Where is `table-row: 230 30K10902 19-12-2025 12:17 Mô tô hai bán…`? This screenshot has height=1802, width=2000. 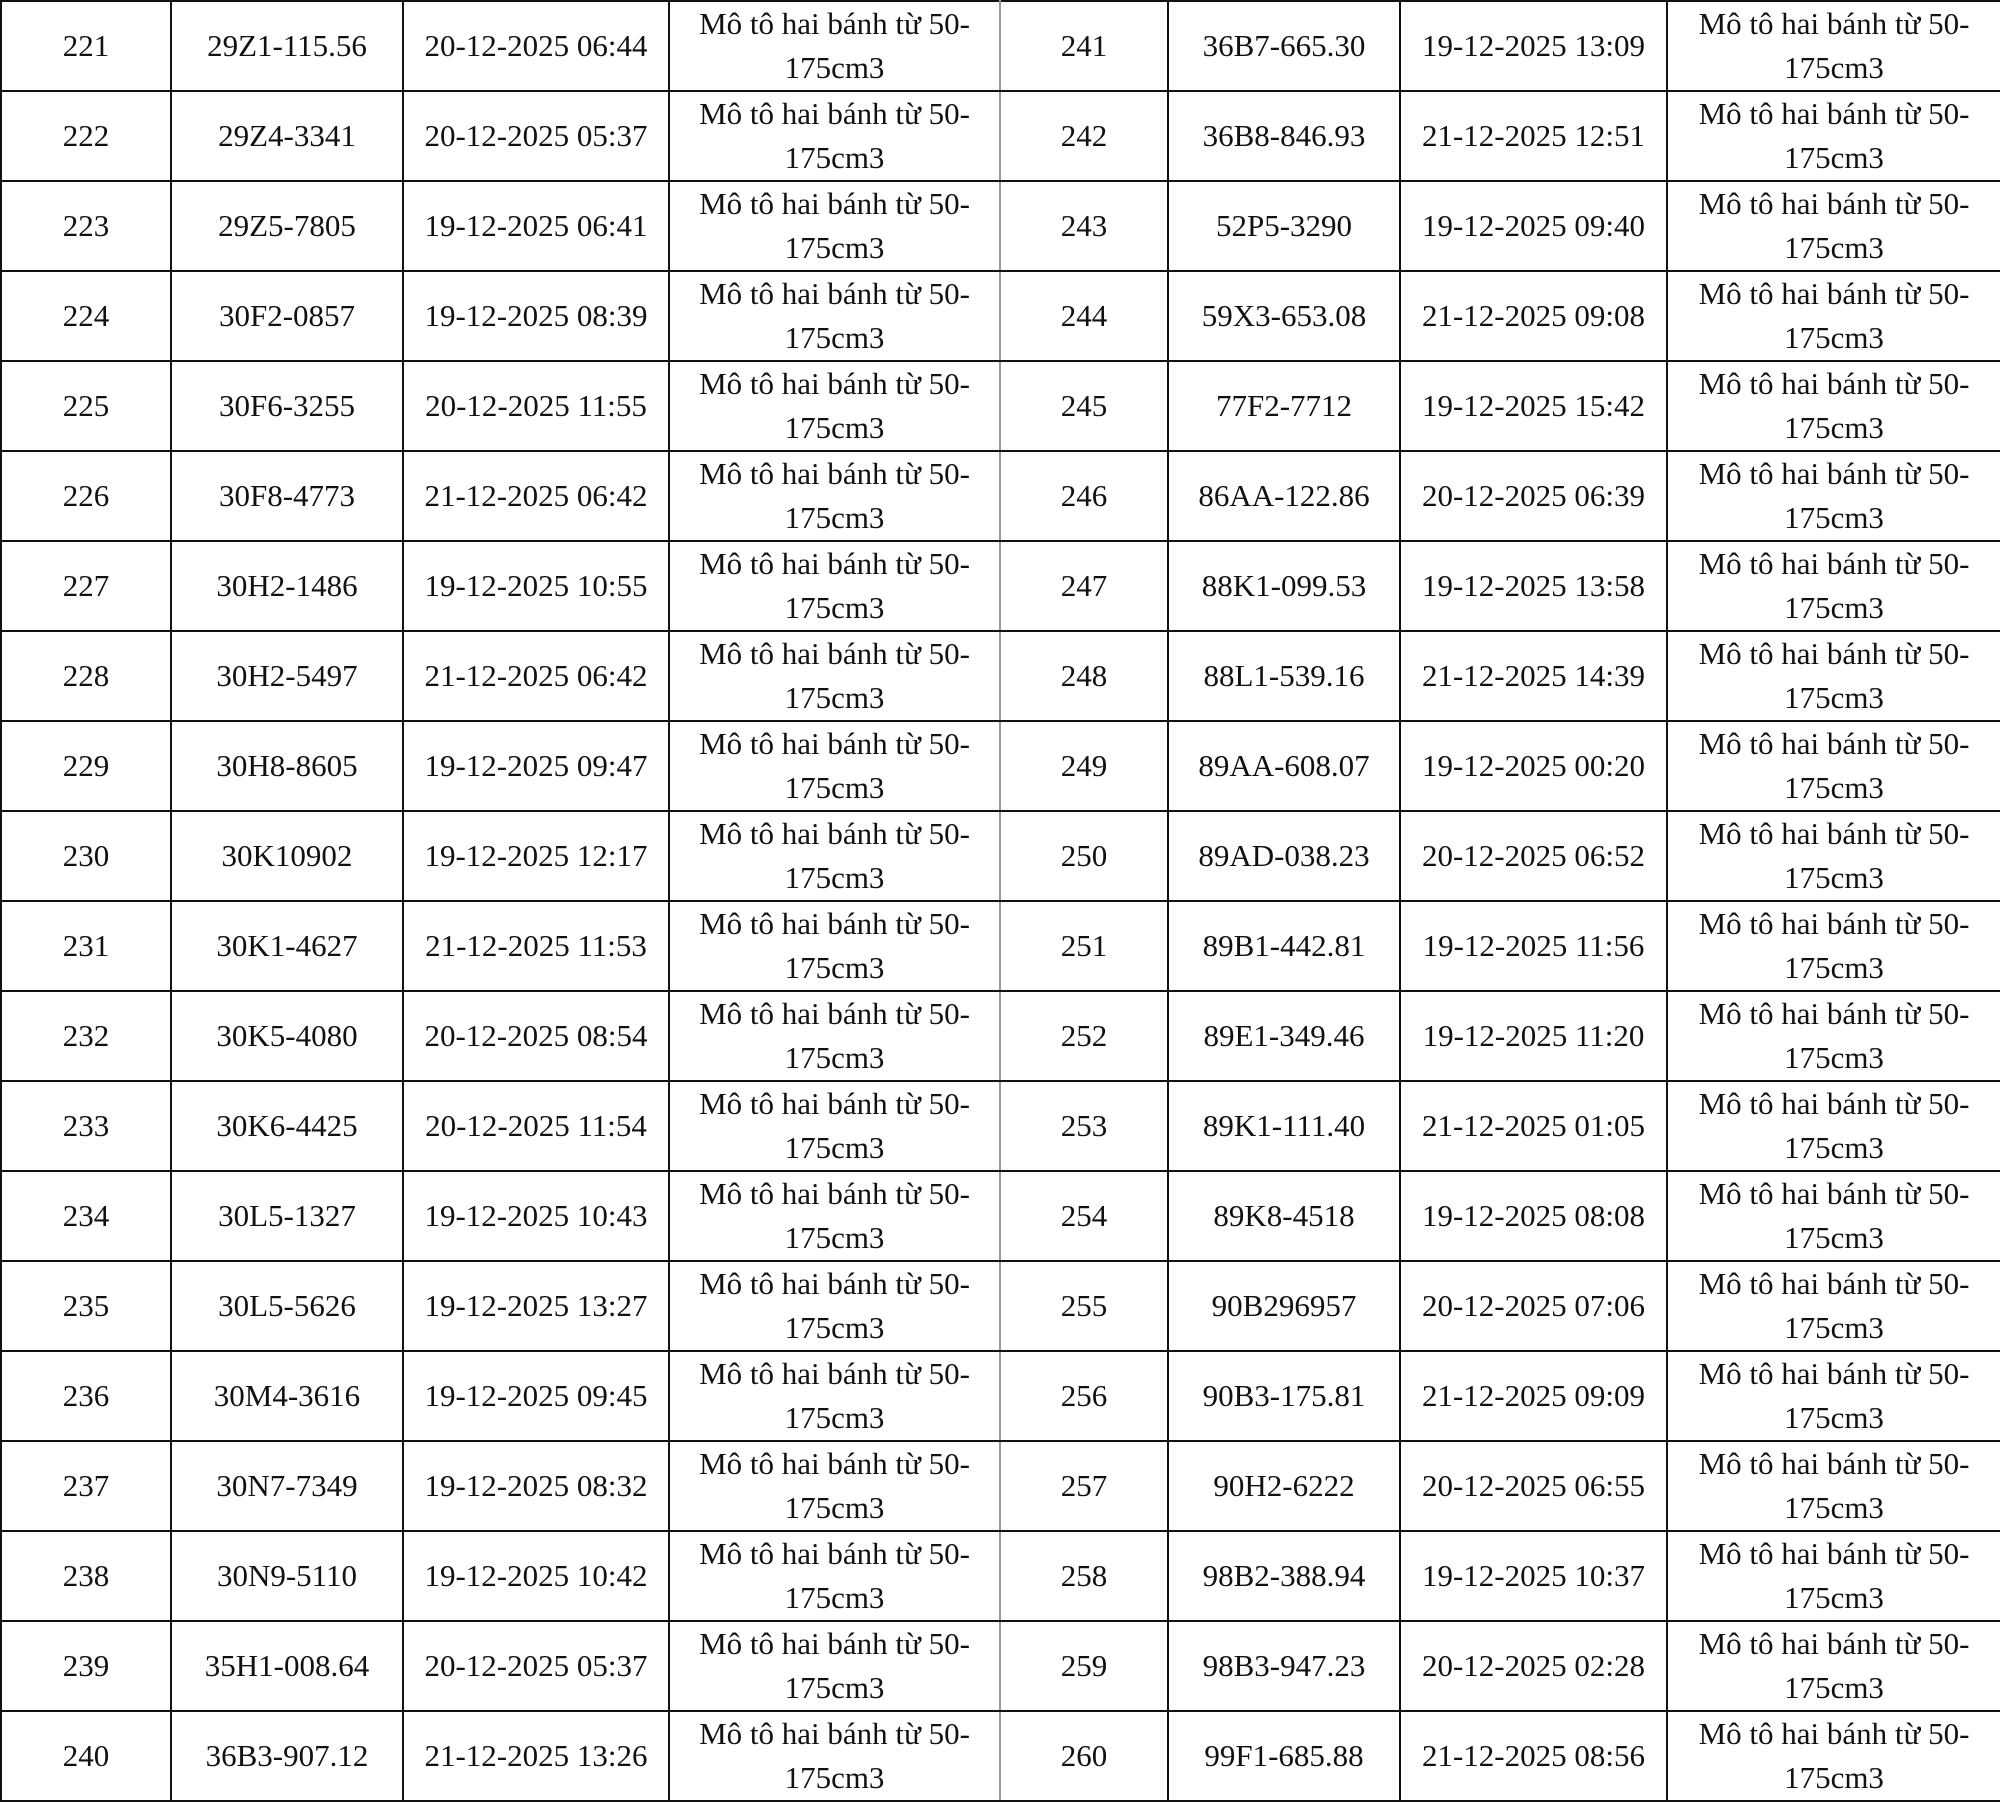 table-row: 230 30K10902 19-12-2025 12:17 Mô tô hai bán… is located at coordinates (1000, 856).